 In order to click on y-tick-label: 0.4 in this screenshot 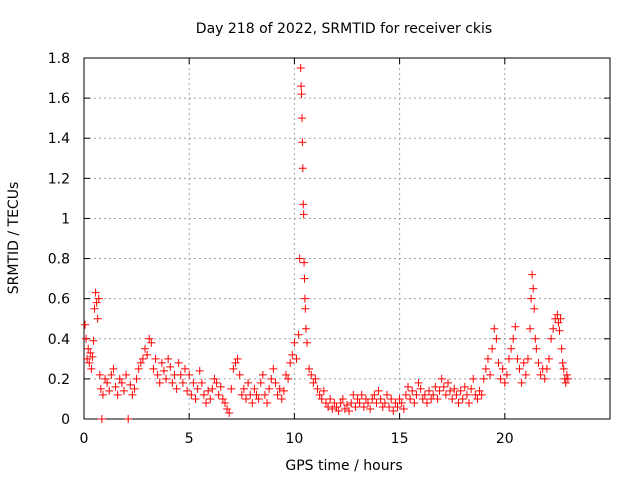, I will do `click(59, 340)`.